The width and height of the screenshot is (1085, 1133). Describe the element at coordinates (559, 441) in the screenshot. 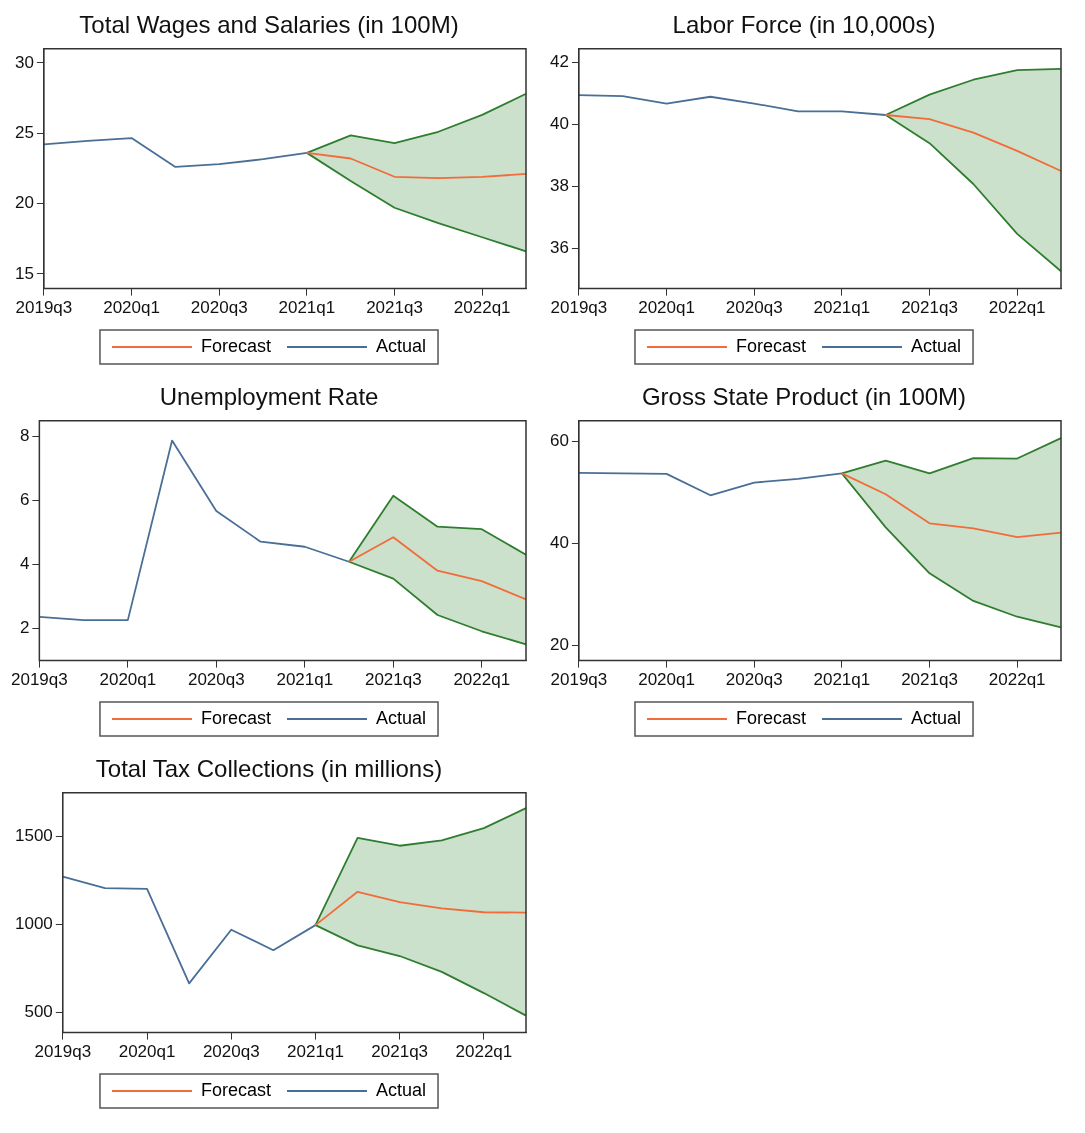

I see `y-tick-label: 60` at that location.